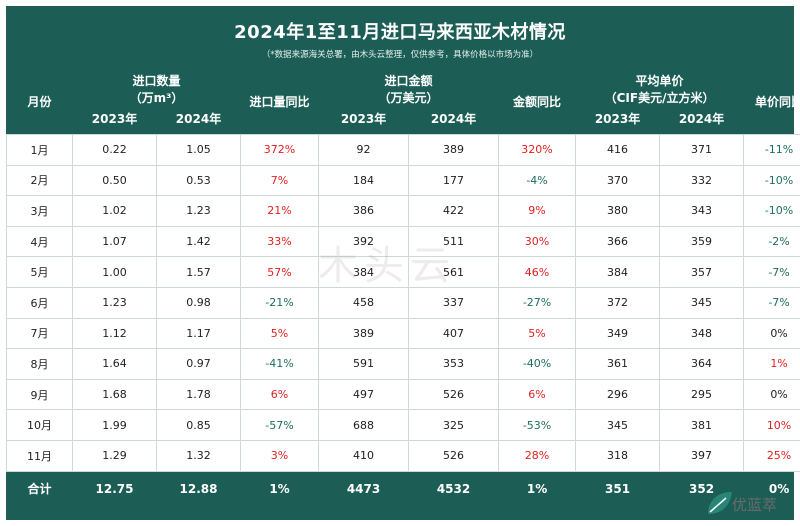 The width and height of the screenshot is (800, 526). Describe the element at coordinates (618, 333) in the screenshot. I see `price-2023-cell: 349` at that location.